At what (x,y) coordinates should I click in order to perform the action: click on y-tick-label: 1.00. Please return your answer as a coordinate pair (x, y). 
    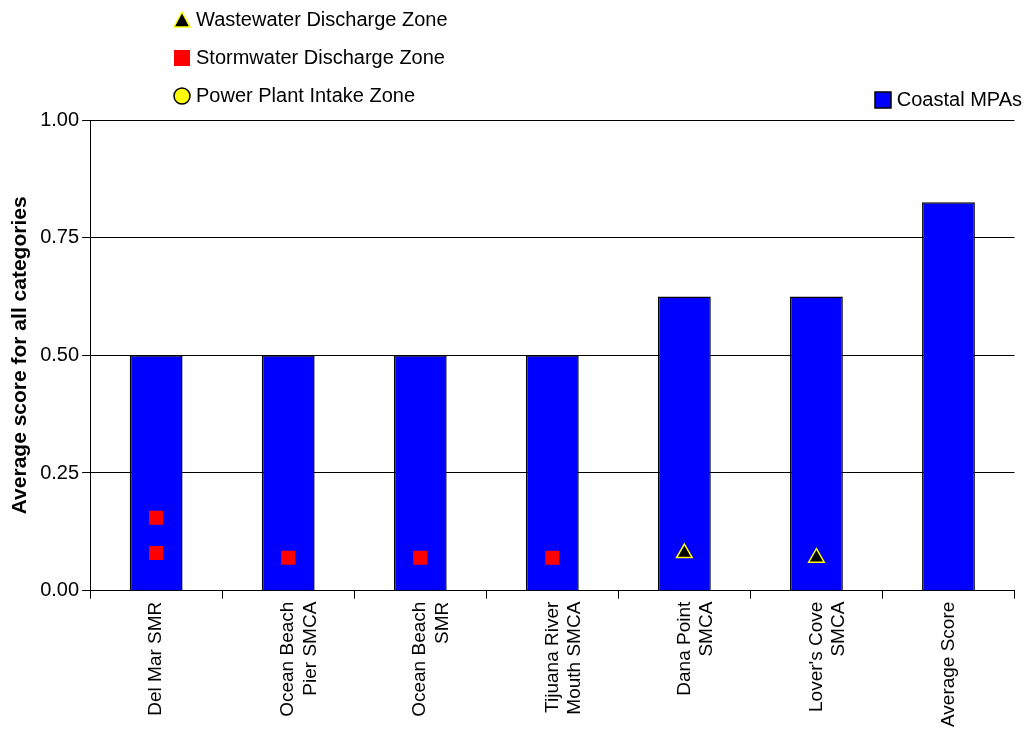
    Looking at the image, I should click on (60, 118).